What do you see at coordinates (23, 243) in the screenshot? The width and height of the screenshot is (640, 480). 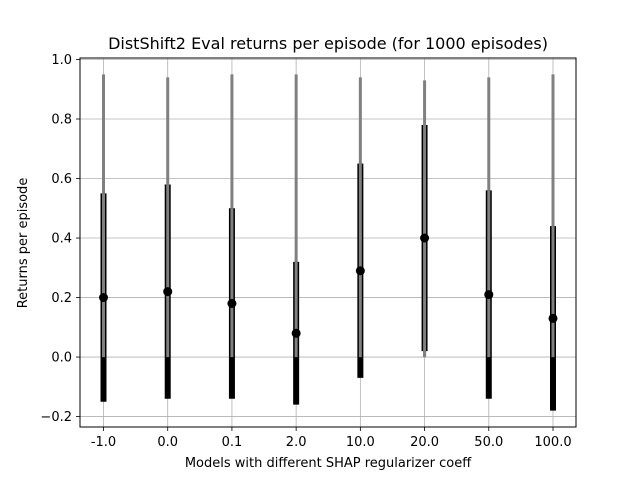 I see `y-axis-label: Returns per episode` at bounding box center [23, 243].